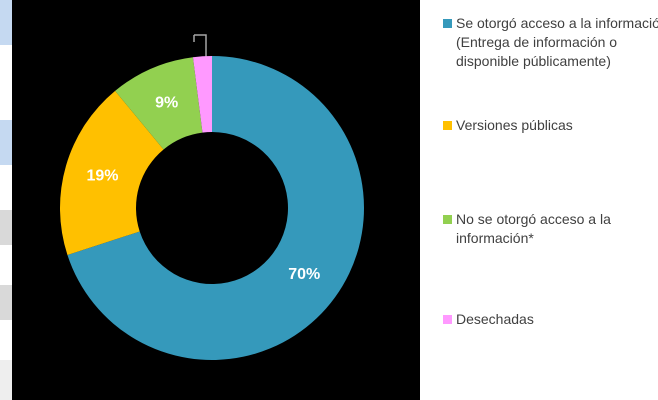 The height and width of the screenshot is (400, 658). I want to click on legend-item: Versiones públicas, so click(550, 125).